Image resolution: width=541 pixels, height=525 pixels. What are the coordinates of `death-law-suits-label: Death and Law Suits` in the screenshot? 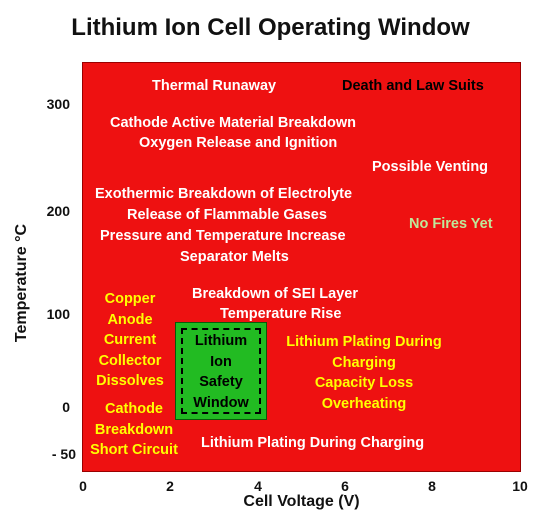 It's located at (413, 86).